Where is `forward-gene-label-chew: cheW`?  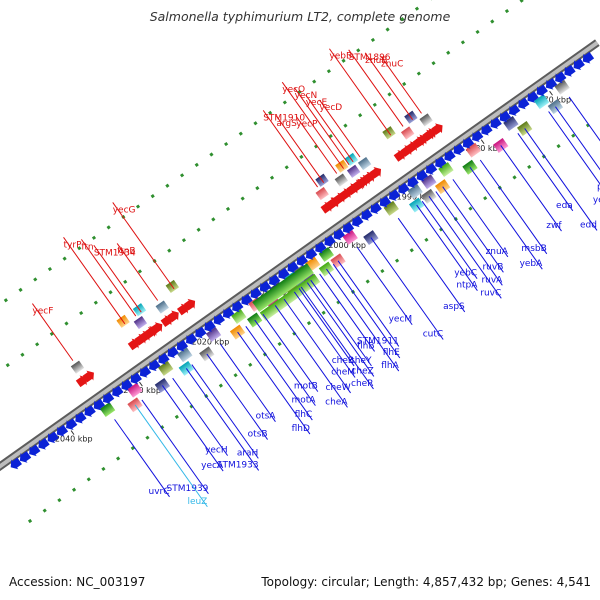 forward-gene-label-chew: cheW is located at coordinates (338, 388).